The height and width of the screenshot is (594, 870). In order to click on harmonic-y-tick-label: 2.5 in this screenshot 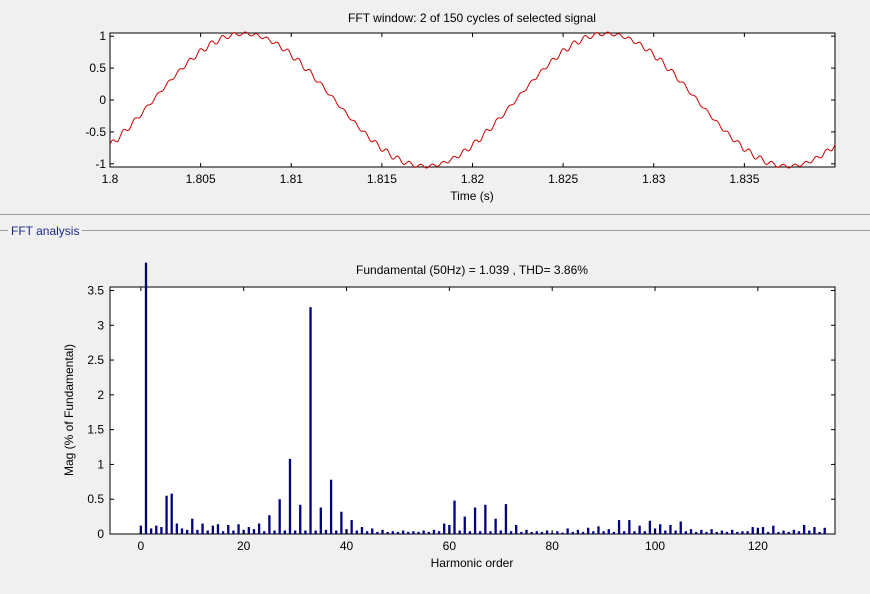, I will do `click(95, 360)`.